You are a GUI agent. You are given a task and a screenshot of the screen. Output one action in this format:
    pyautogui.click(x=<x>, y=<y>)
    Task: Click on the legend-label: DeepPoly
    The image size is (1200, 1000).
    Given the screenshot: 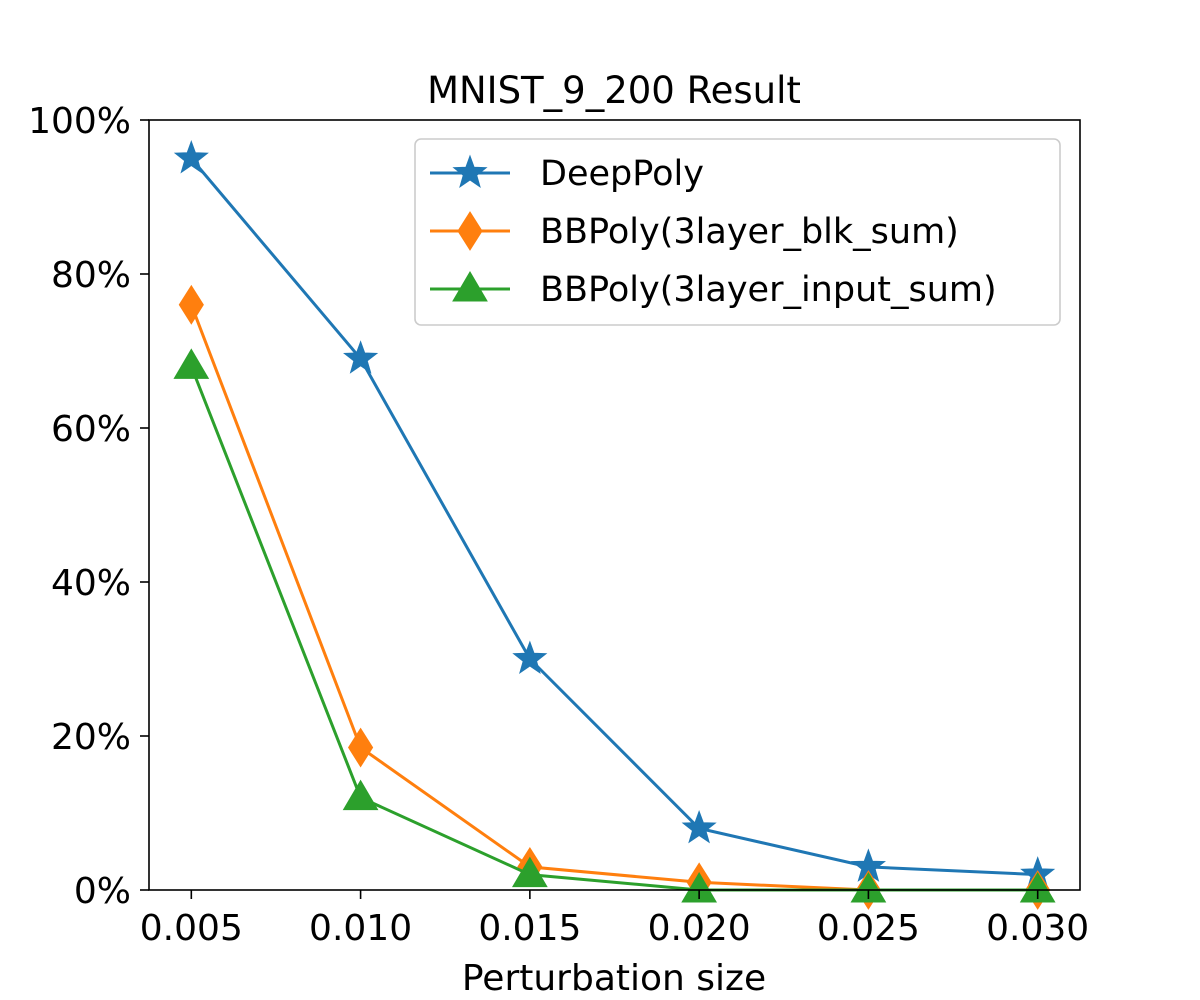 What is the action you would take?
    pyautogui.click(x=622, y=174)
    